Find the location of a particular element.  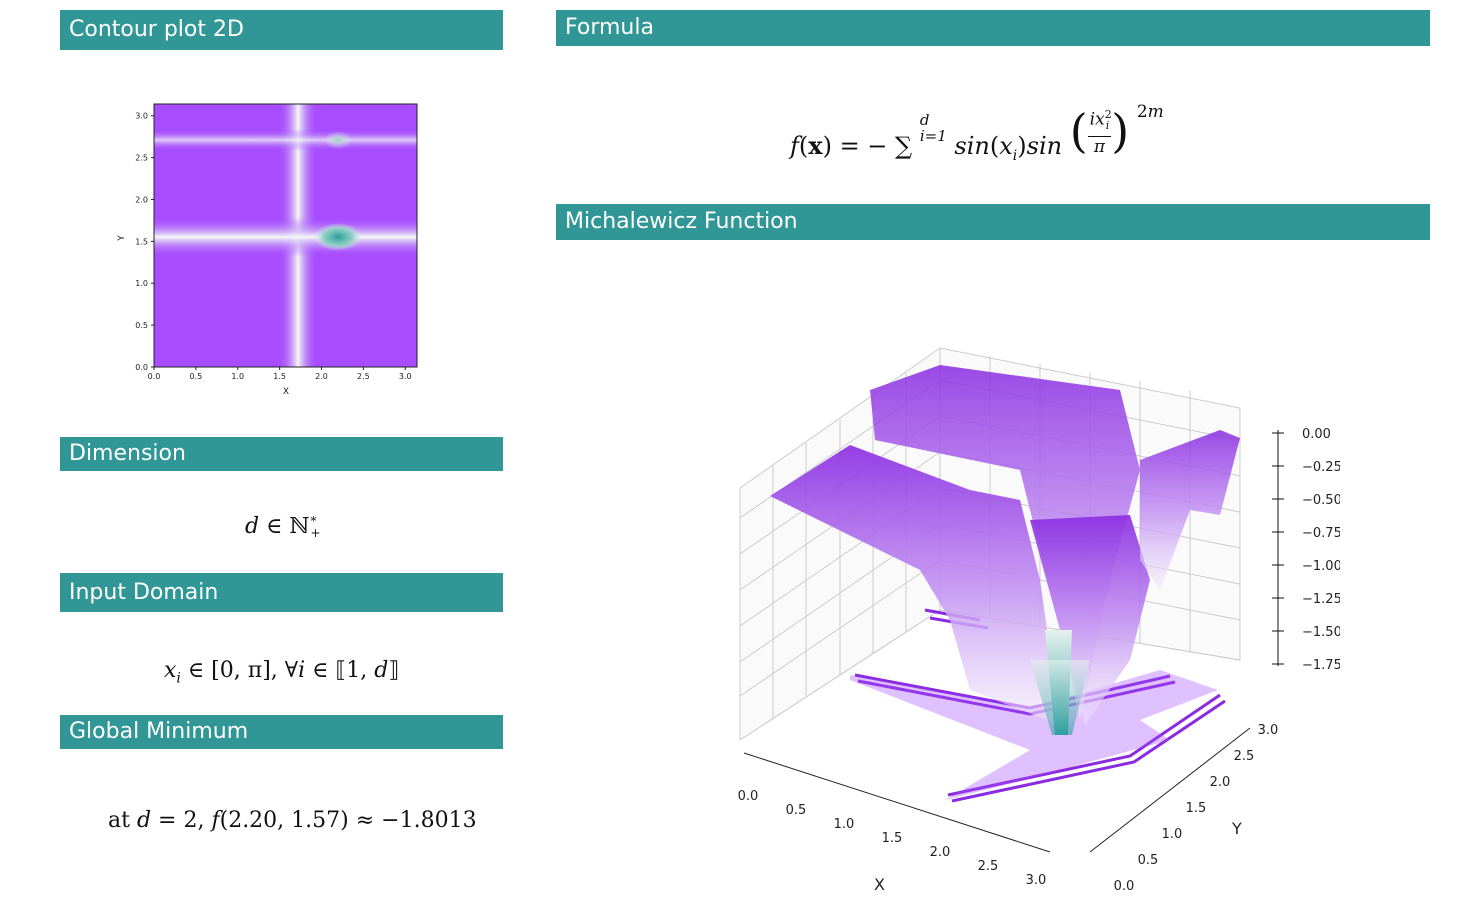

surface-mesh is located at coordinates (1005, 550).